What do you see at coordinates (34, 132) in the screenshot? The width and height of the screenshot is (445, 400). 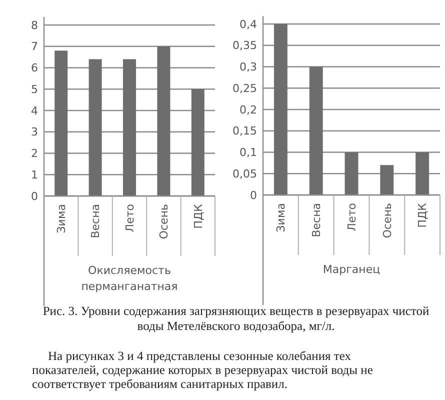 I see `y-tick-label: 3` at bounding box center [34, 132].